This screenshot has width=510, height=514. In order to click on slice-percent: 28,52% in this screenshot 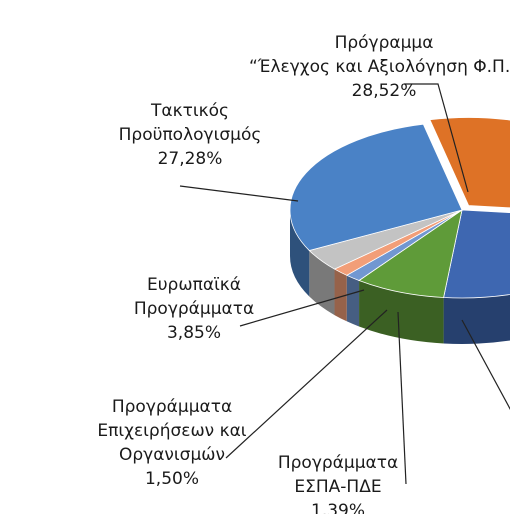, I will do `click(384, 91)`.